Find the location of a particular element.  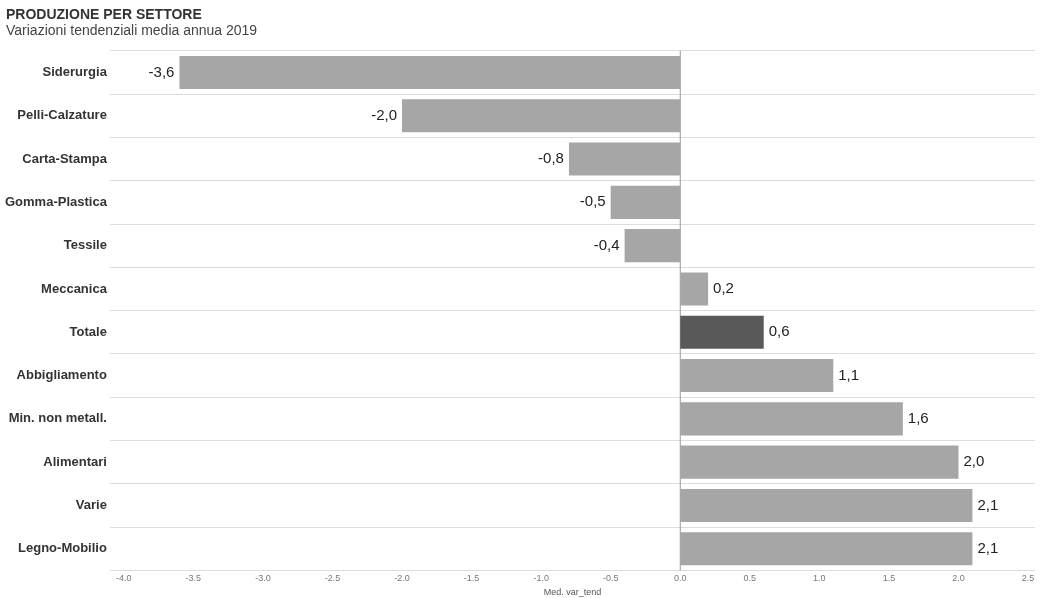

data-label: 1,6 is located at coordinates (918, 417).